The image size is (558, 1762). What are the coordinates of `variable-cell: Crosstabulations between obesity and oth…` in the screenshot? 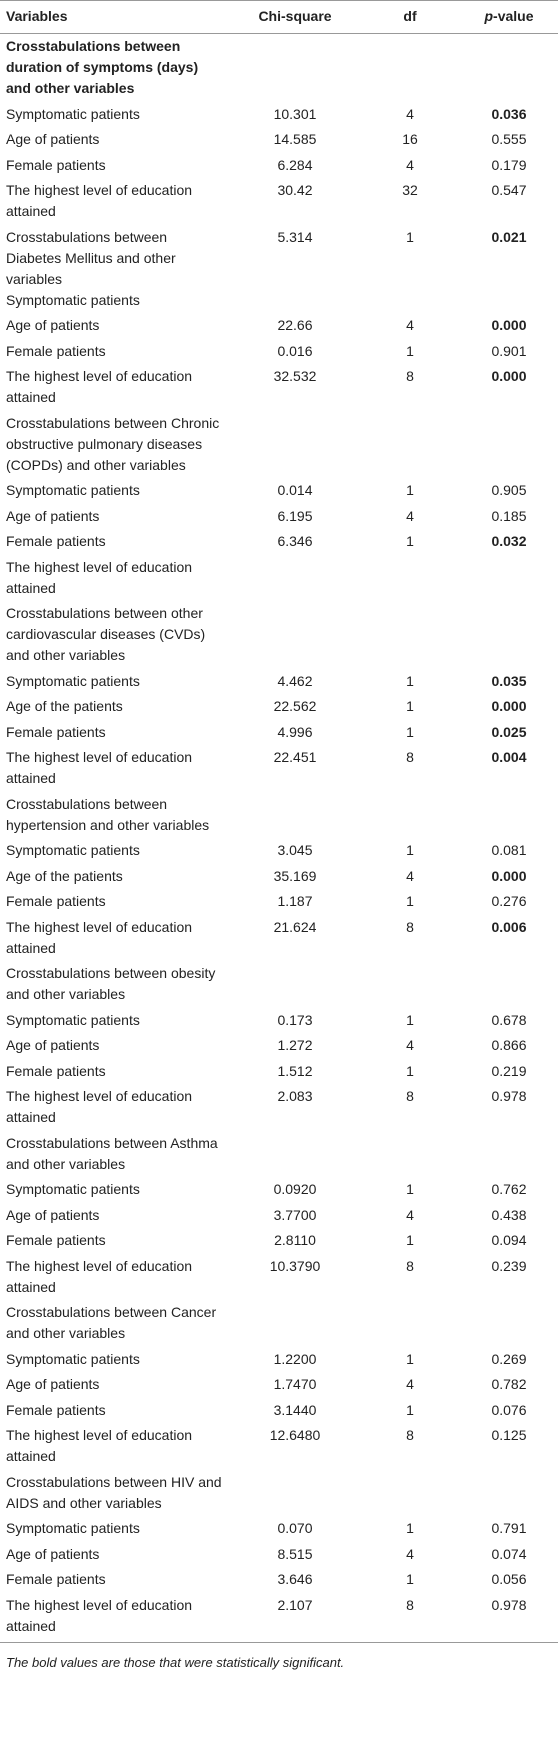 It's located at (111, 983).